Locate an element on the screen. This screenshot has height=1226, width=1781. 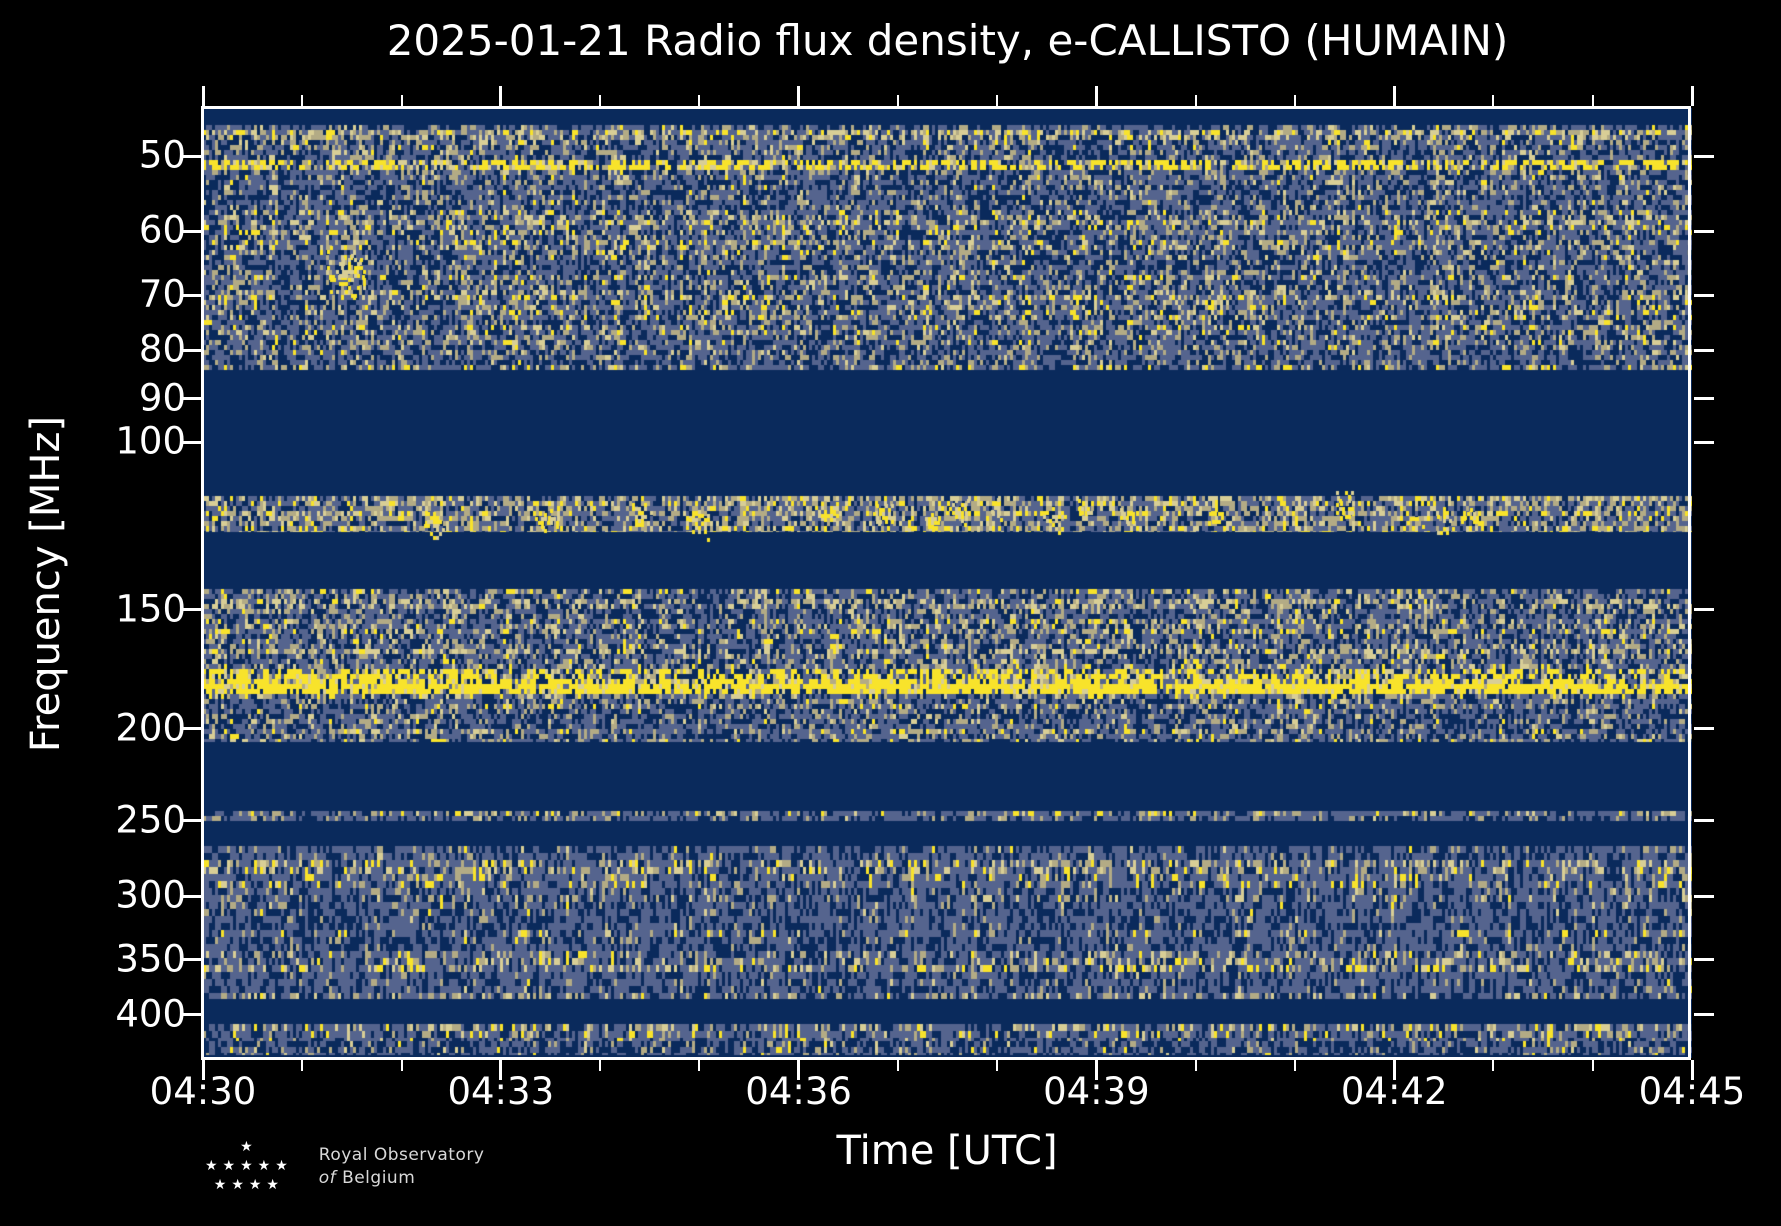
x-tick-label: 04:45 is located at coordinates (1692, 1091).